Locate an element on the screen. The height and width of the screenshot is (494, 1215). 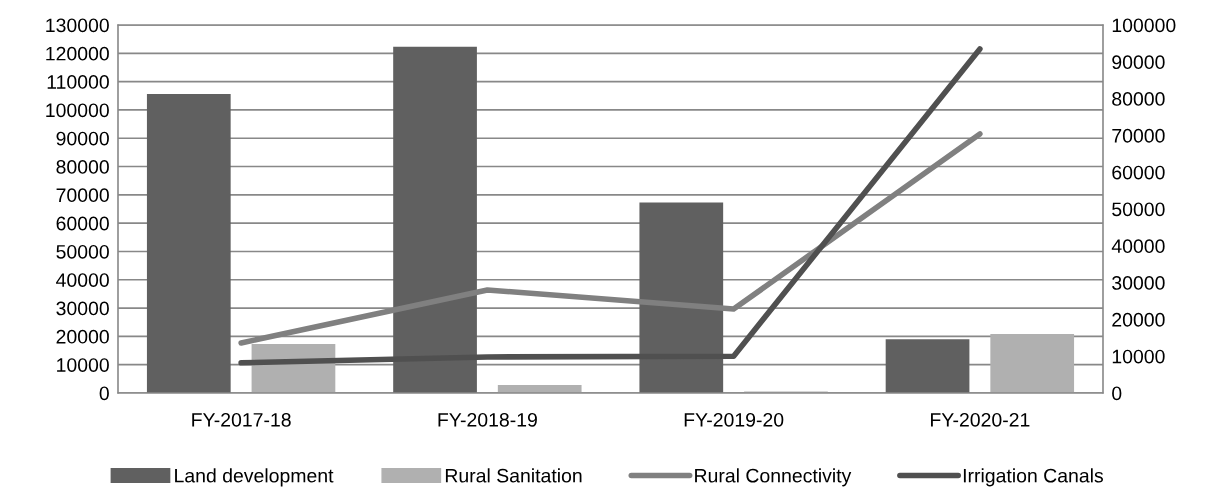
x-tick-label: FY-2017-18 is located at coordinates (241, 419).